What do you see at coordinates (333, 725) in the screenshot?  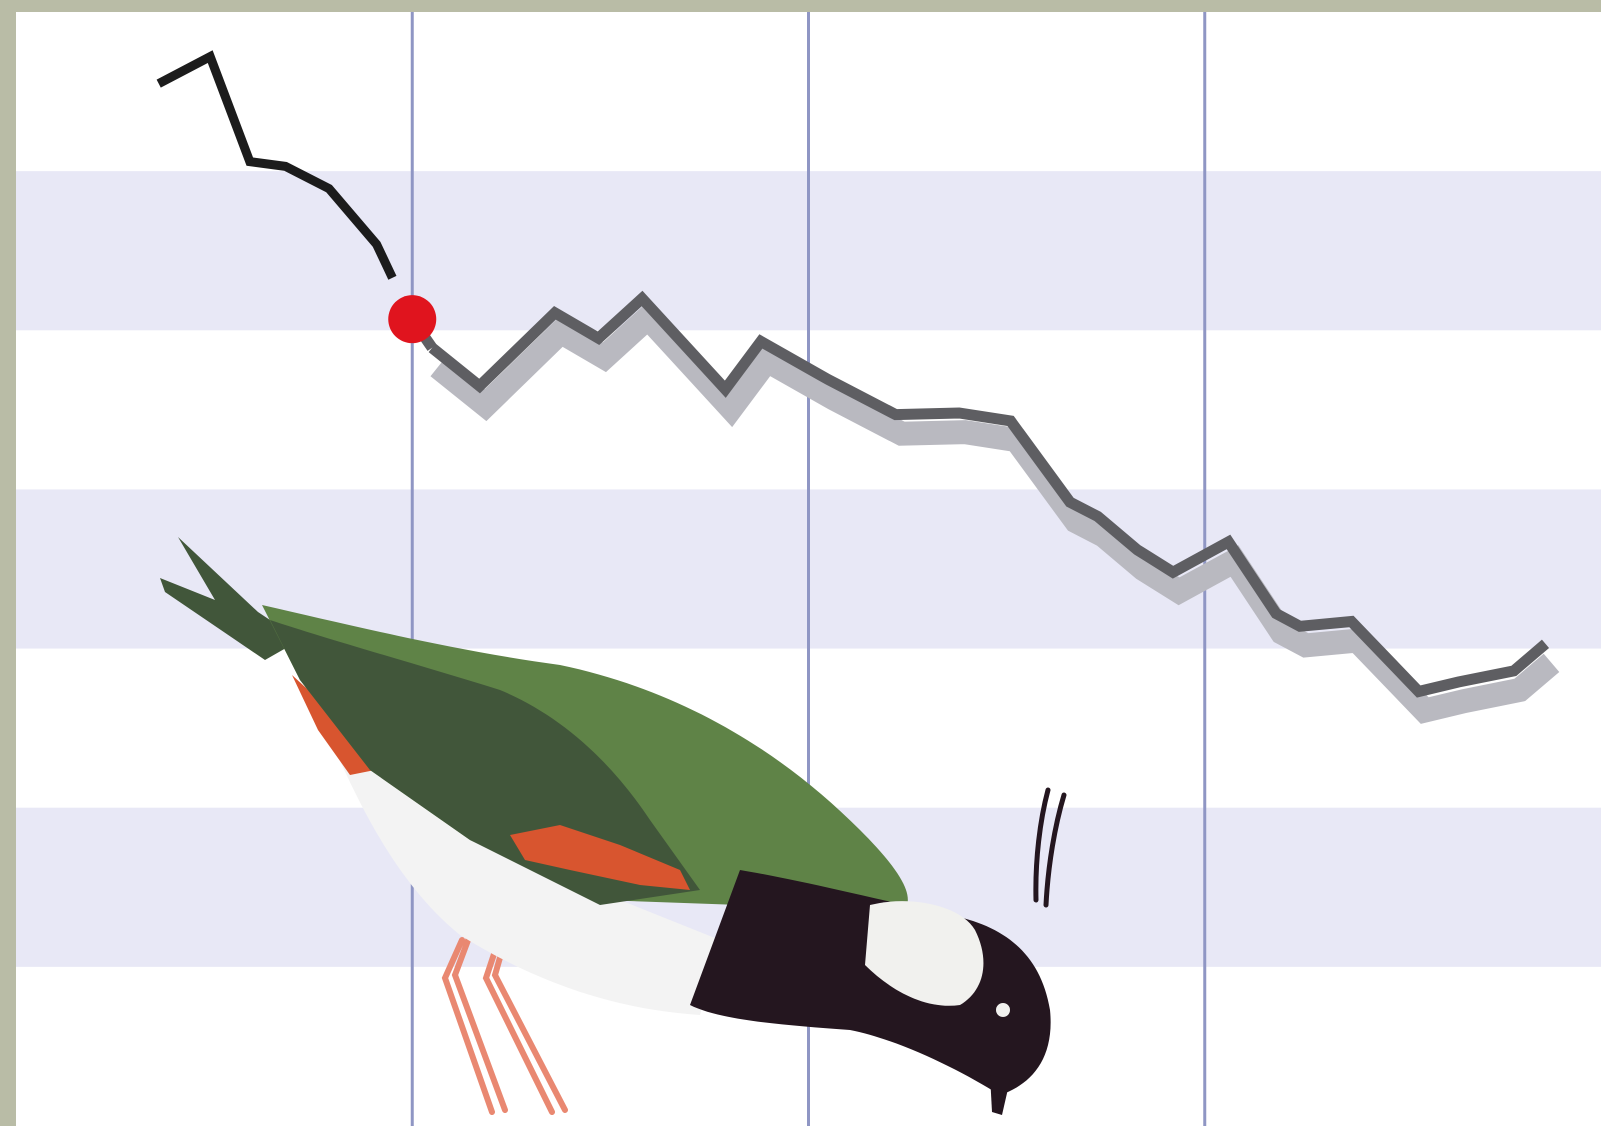 I see `lapwing-undertail` at bounding box center [333, 725].